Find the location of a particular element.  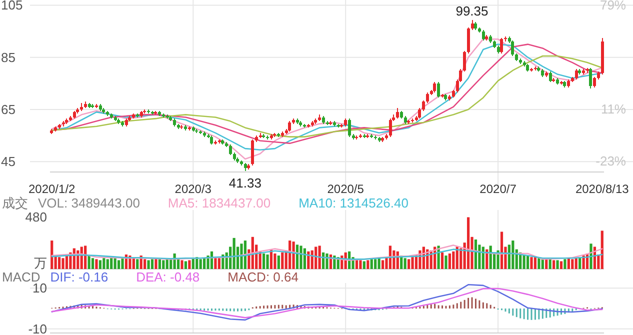

y2-tick-label: 11% is located at coordinates (613, 109).